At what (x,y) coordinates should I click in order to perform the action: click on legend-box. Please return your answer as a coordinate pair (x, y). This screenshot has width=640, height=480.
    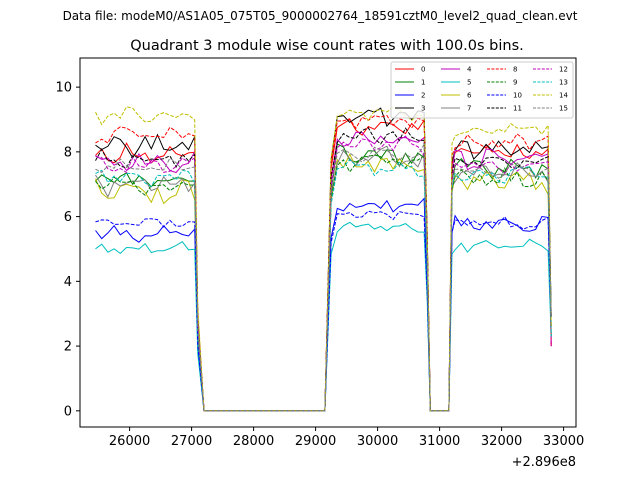
    Looking at the image, I should click on (482, 90).